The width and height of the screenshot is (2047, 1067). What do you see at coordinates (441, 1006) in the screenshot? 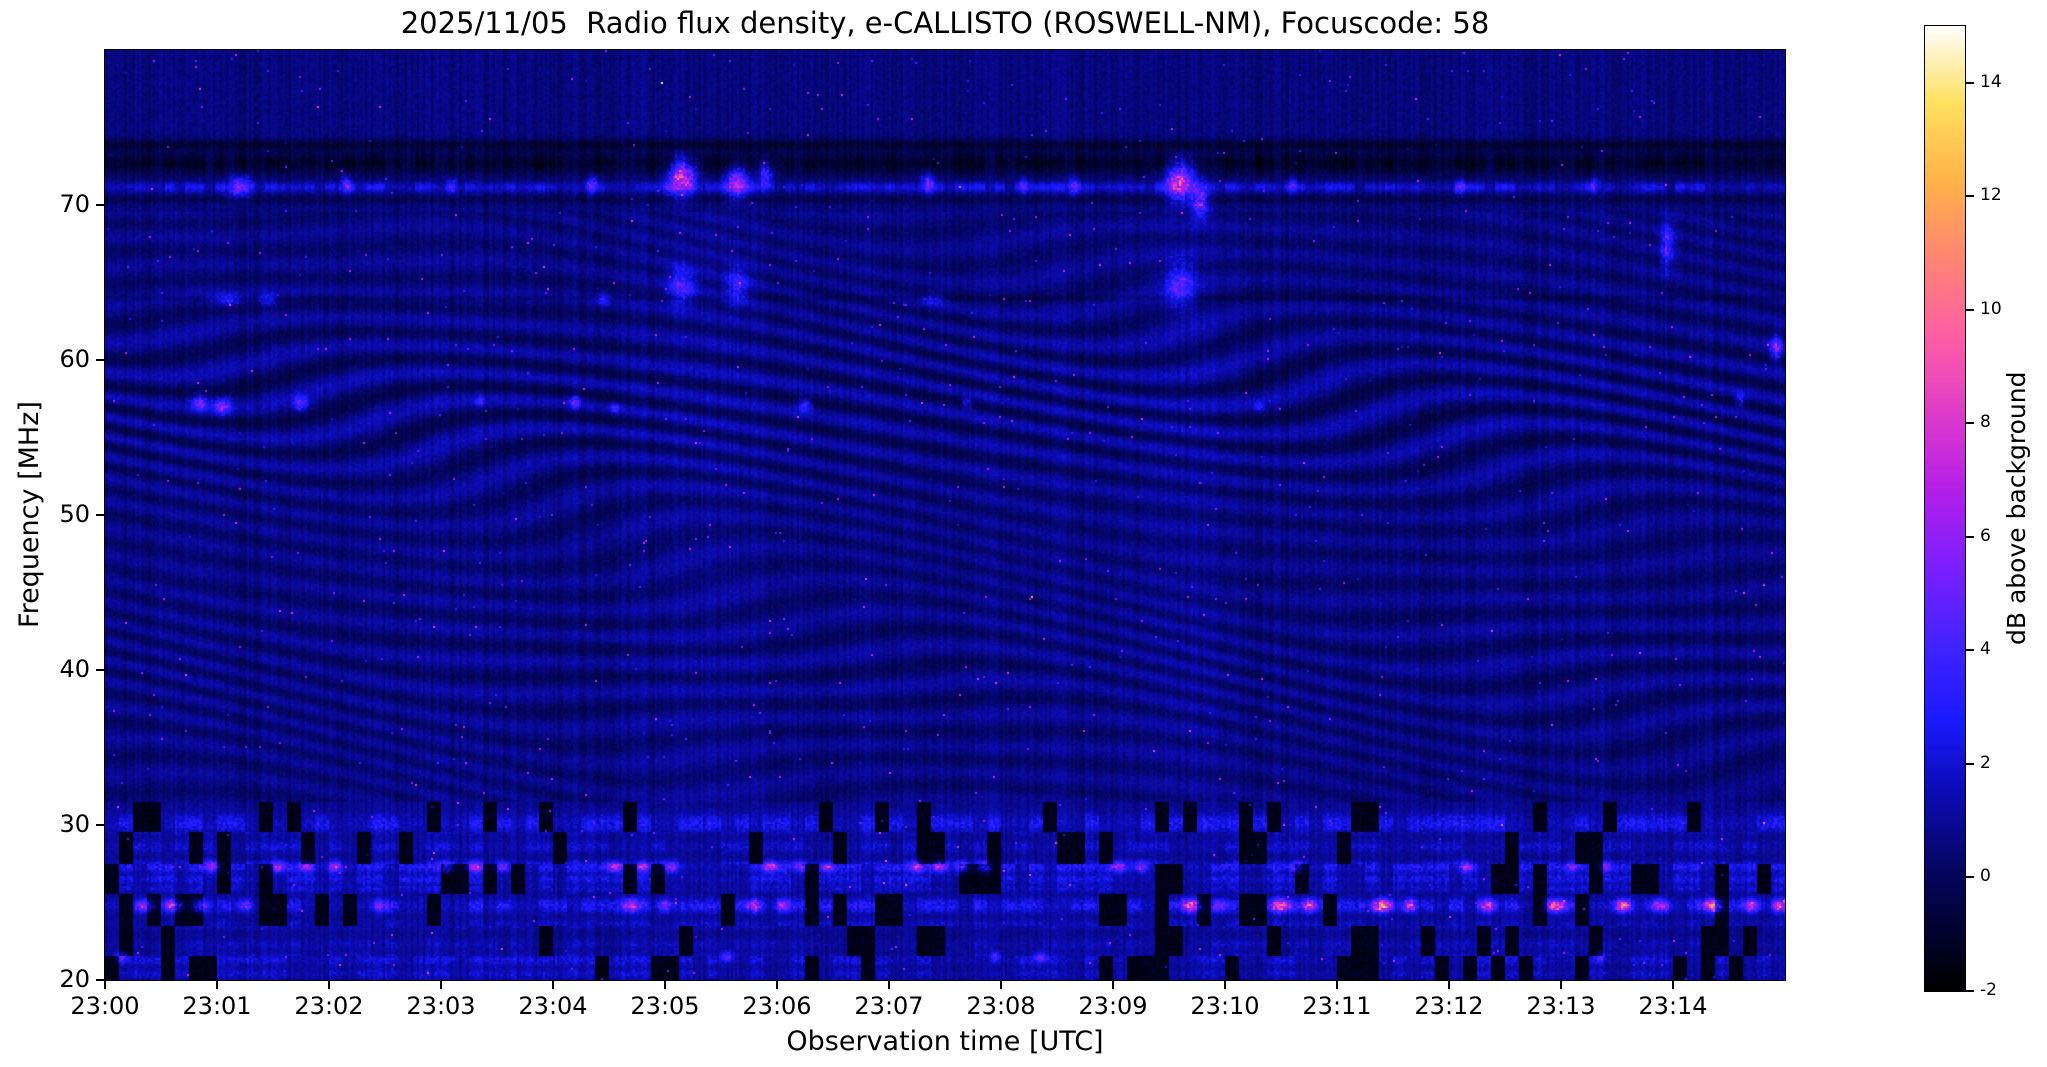
I see `x-tick-label: 23:03` at bounding box center [441, 1006].